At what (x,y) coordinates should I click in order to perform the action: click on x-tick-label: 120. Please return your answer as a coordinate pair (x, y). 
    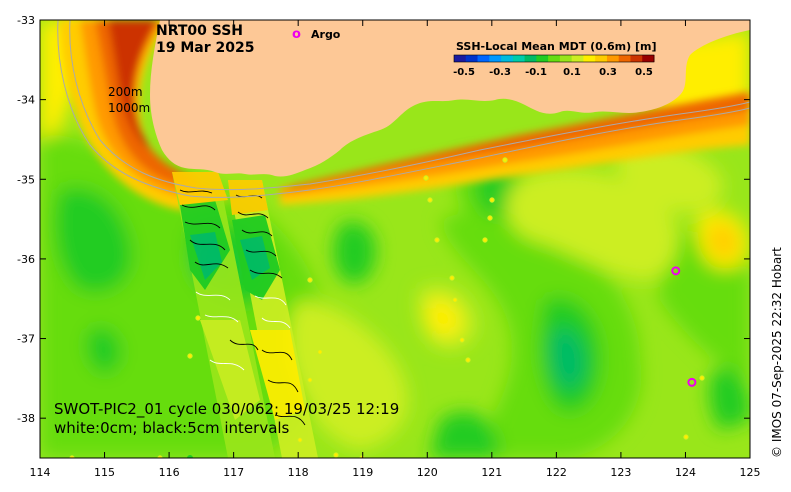
    Looking at the image, I should click on (427, 472).